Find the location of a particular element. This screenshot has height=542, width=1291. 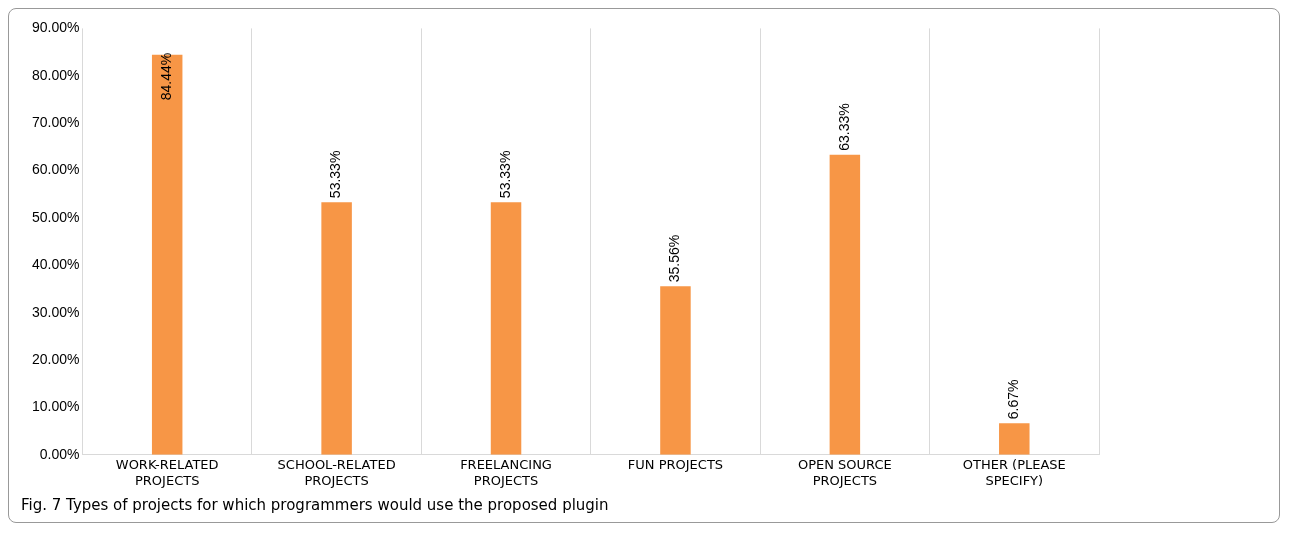

x-tick-label: FUN PROJECTS is located at coordinates (675, 464).